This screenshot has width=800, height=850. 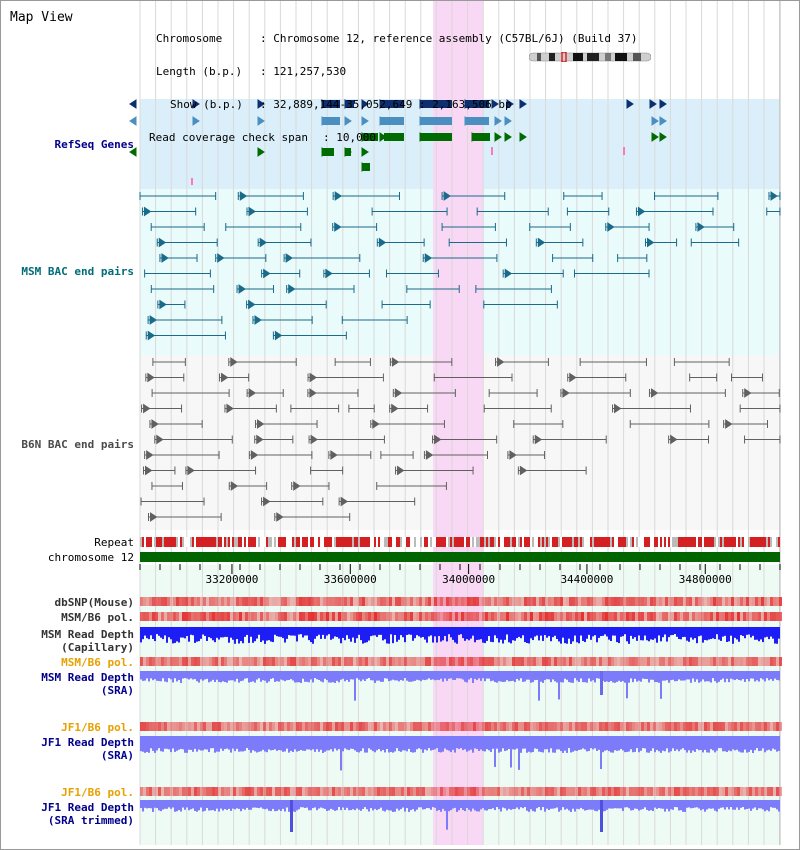 What do you see at coordinates (436, 137) in the screenshot?
I see `gene-exon-block` at bounding box center [436, 137].